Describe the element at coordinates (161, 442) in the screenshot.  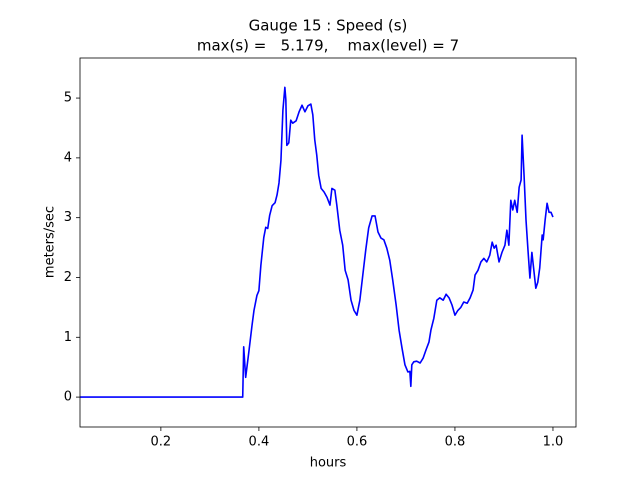
I see `x-tick-label: 0.2` at that location.